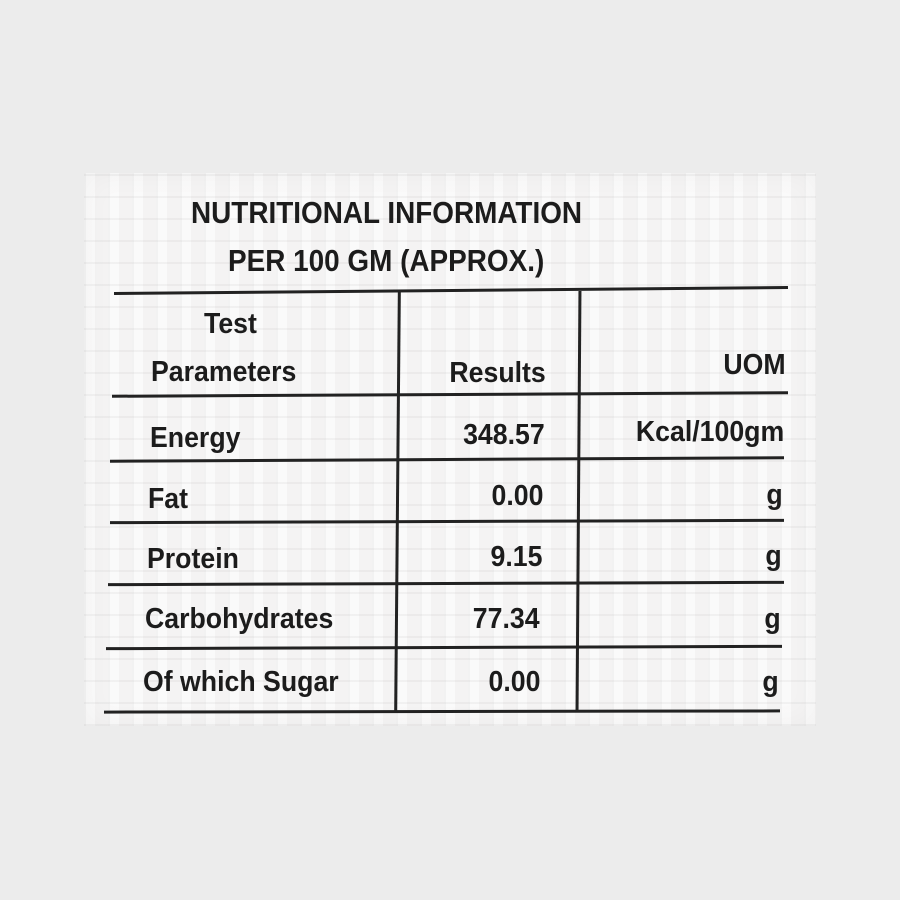 The height and width of the screenshot is (900, 900). Describe the element at coordinates (224, 372) in the screenshot. I see `header-parameters: Parameters` at that location.